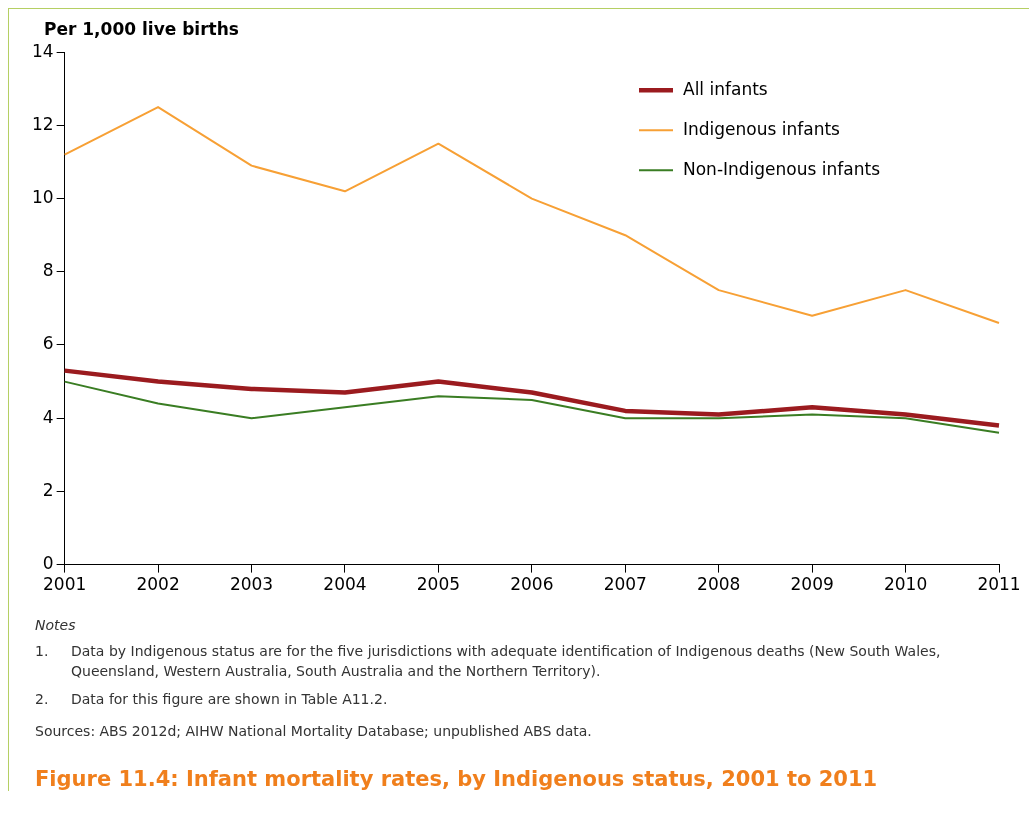 This screenshot has height=833, width=1032. Describe the element at coordinates (142, 29) in the screenshot. I see `y-axis-title: Per 1,000 live births` at that location.